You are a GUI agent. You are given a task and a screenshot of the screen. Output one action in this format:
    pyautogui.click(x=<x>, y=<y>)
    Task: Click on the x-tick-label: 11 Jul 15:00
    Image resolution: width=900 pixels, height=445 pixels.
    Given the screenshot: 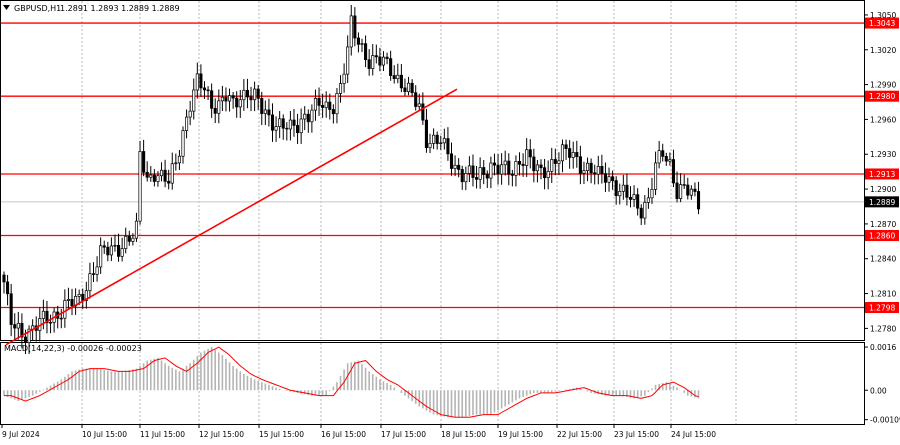 What is the action you would take?
    pyautogui.click(x=162, y=434)
    